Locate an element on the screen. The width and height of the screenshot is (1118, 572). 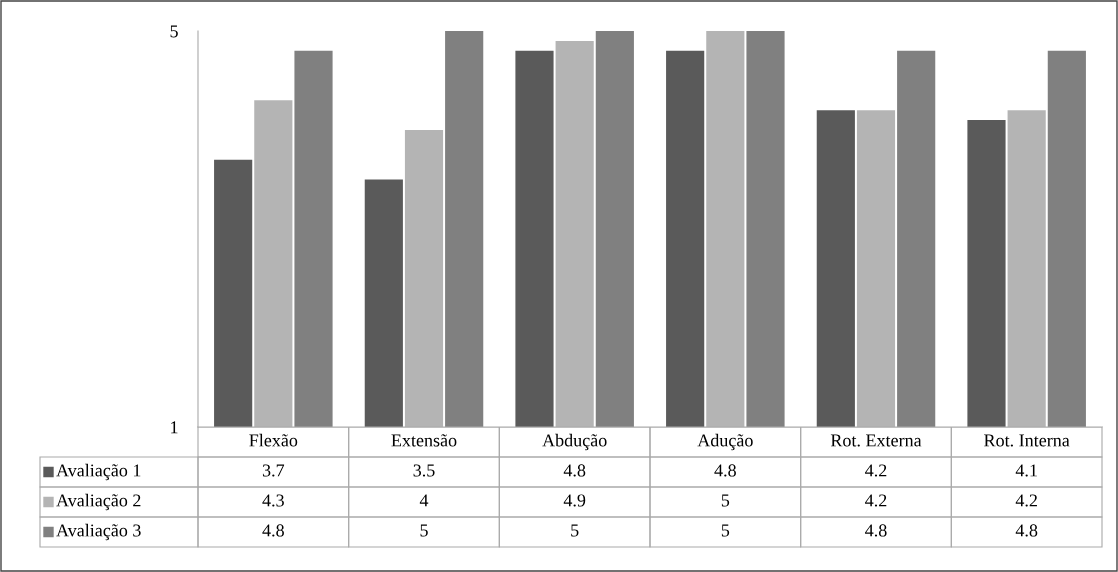
x-tick-label: Adução is located at coordinates (725, 442).